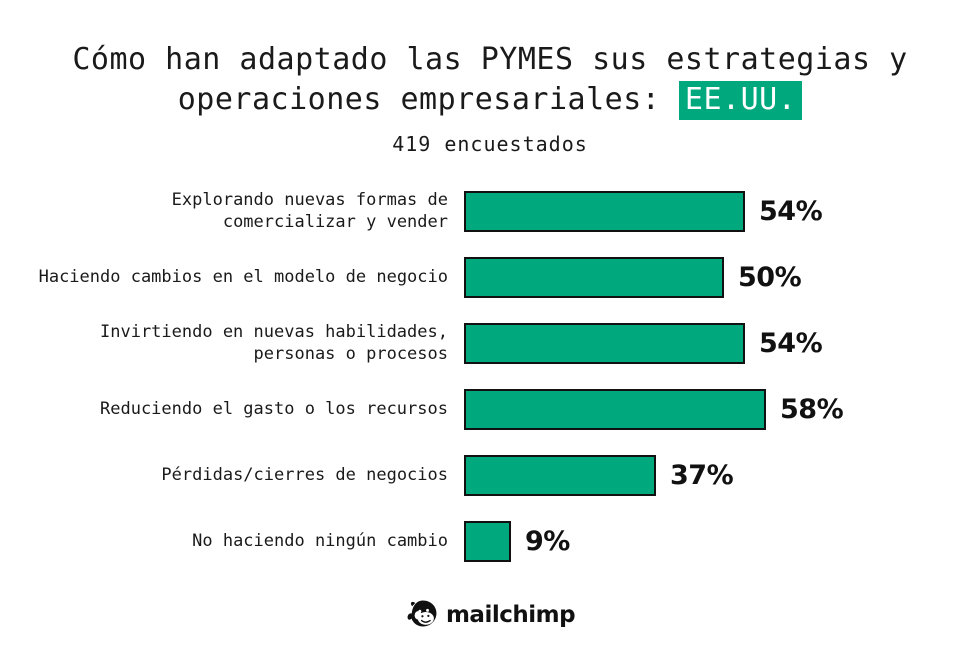 The height and width of the screenshot is (654, 980). I want to click on title-line-2: operaciones empresariales: EE.UU., so click(490, 100).